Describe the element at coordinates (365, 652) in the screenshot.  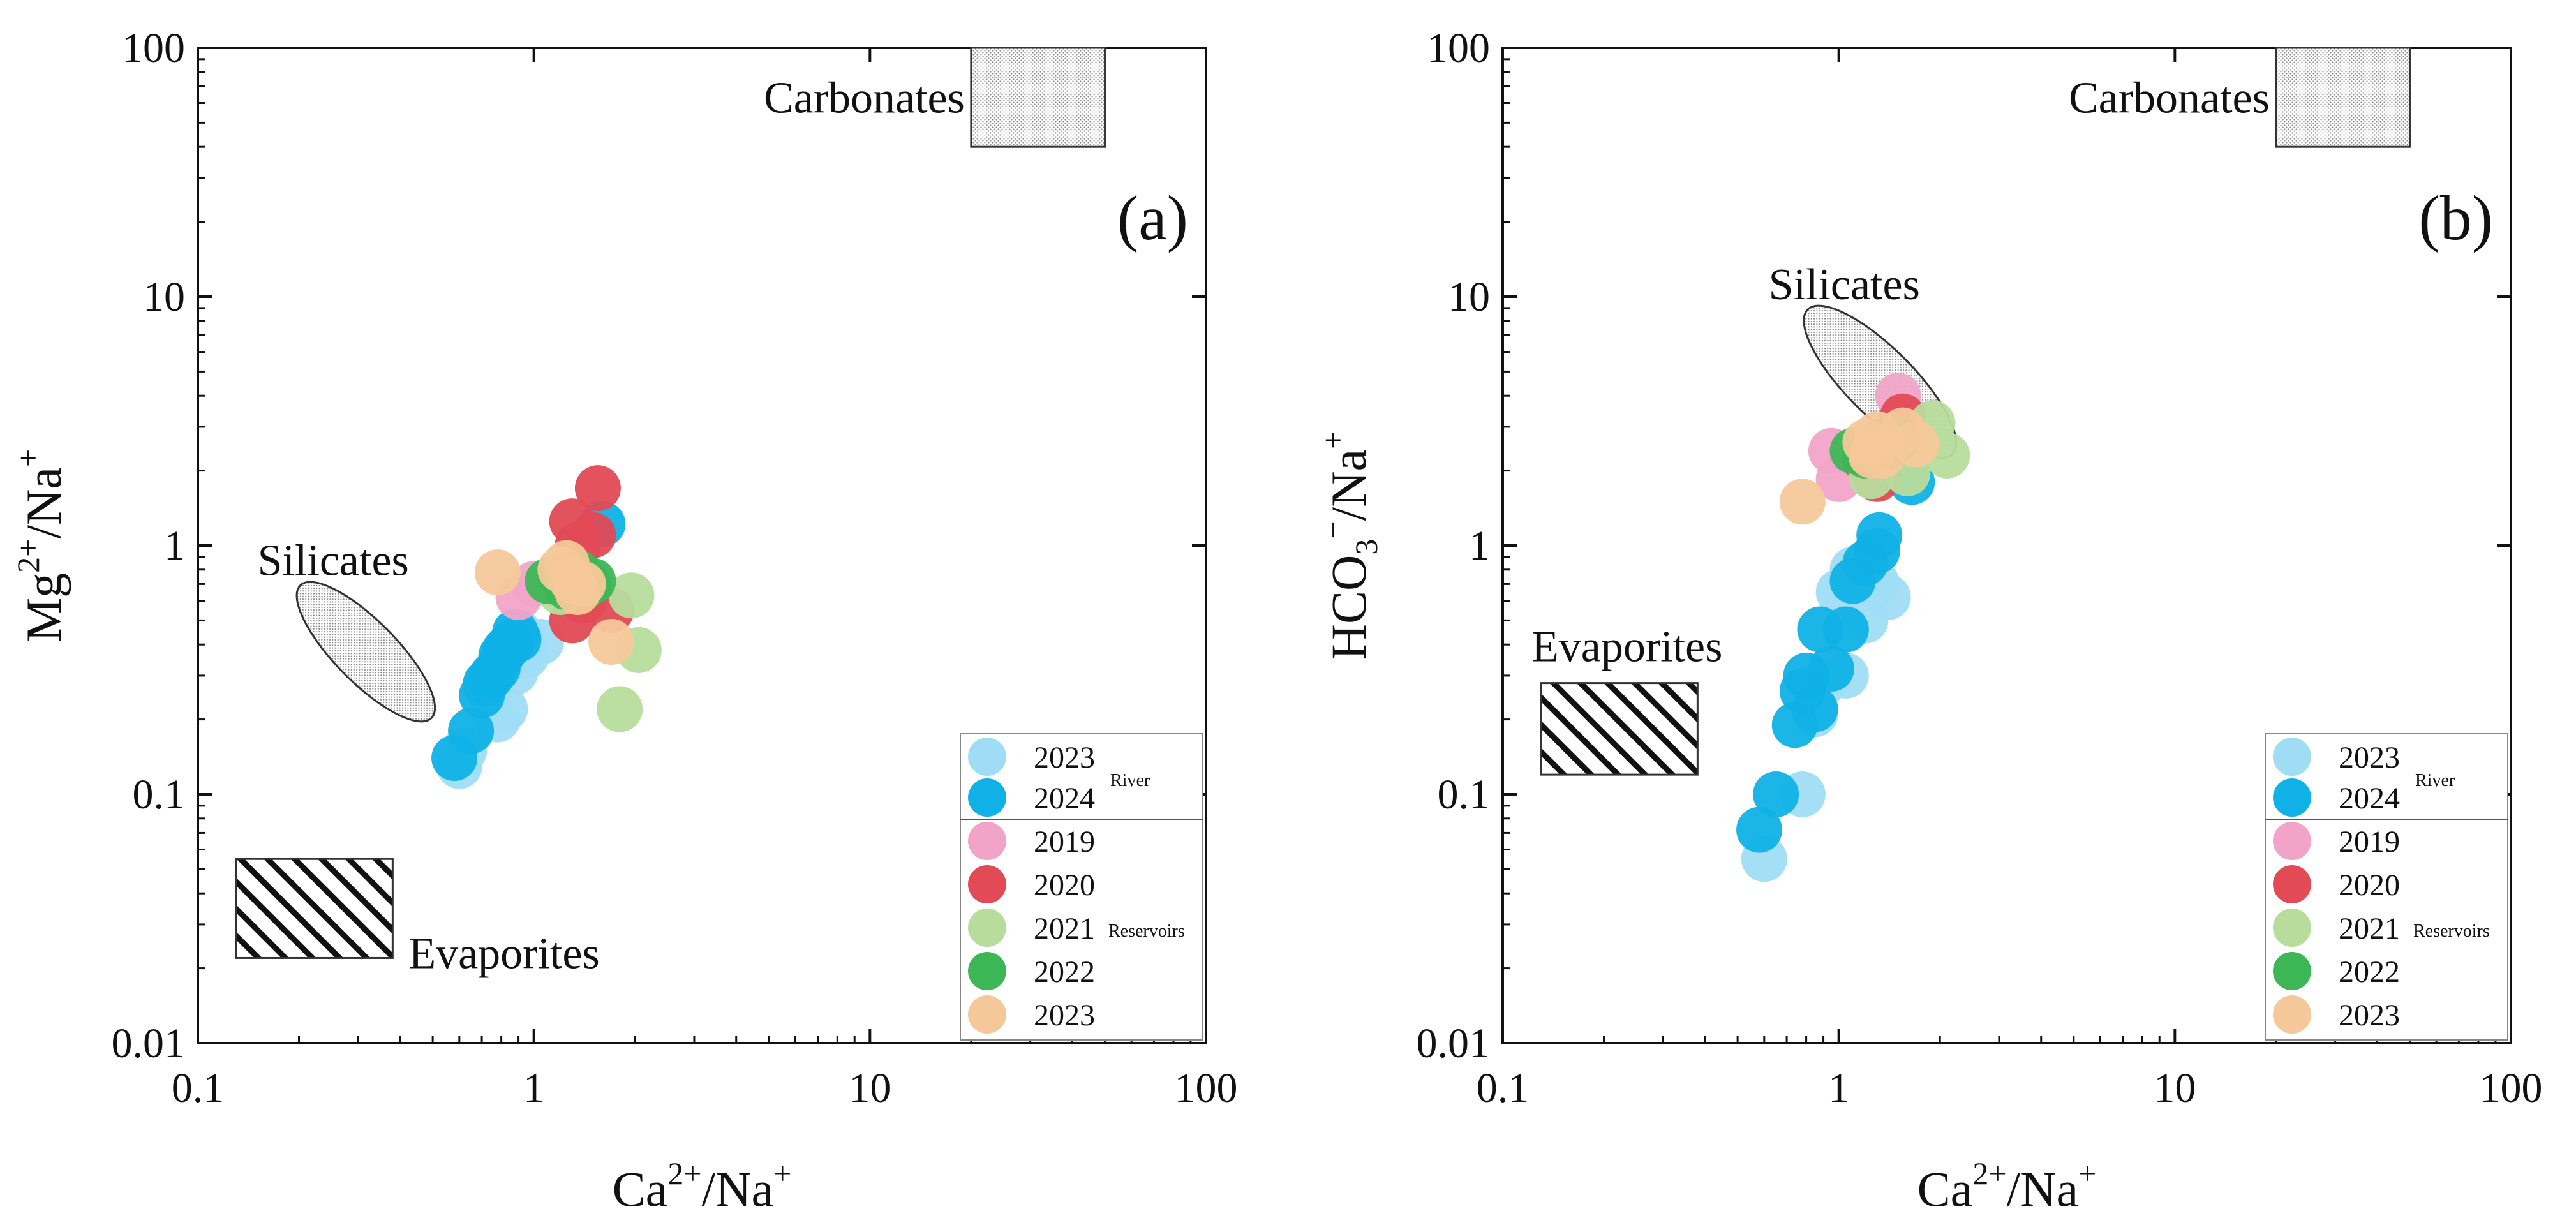
I see `region-silicates` at that location.